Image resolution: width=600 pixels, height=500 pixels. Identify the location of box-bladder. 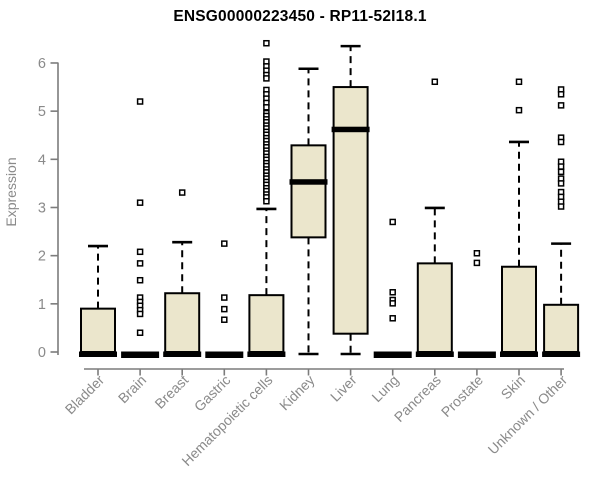
(98, 330).